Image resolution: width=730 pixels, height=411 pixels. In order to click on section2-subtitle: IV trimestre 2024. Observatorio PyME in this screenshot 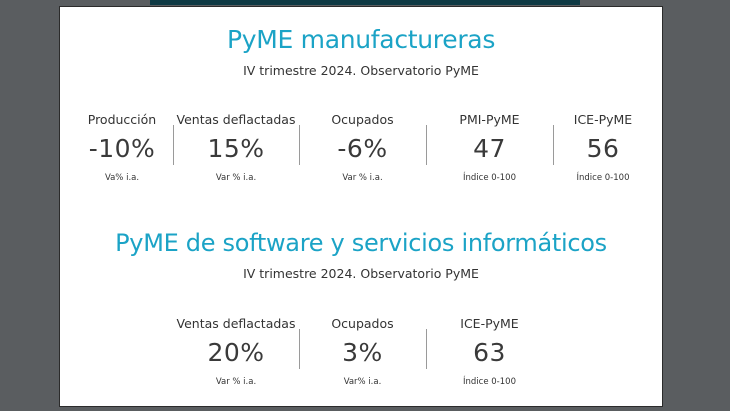, I will do `click(361, 273)`.